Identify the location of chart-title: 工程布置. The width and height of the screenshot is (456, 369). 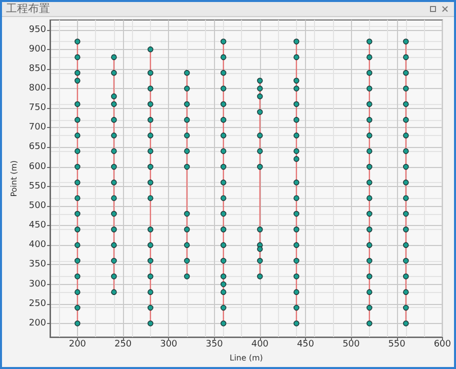
(28, 9).